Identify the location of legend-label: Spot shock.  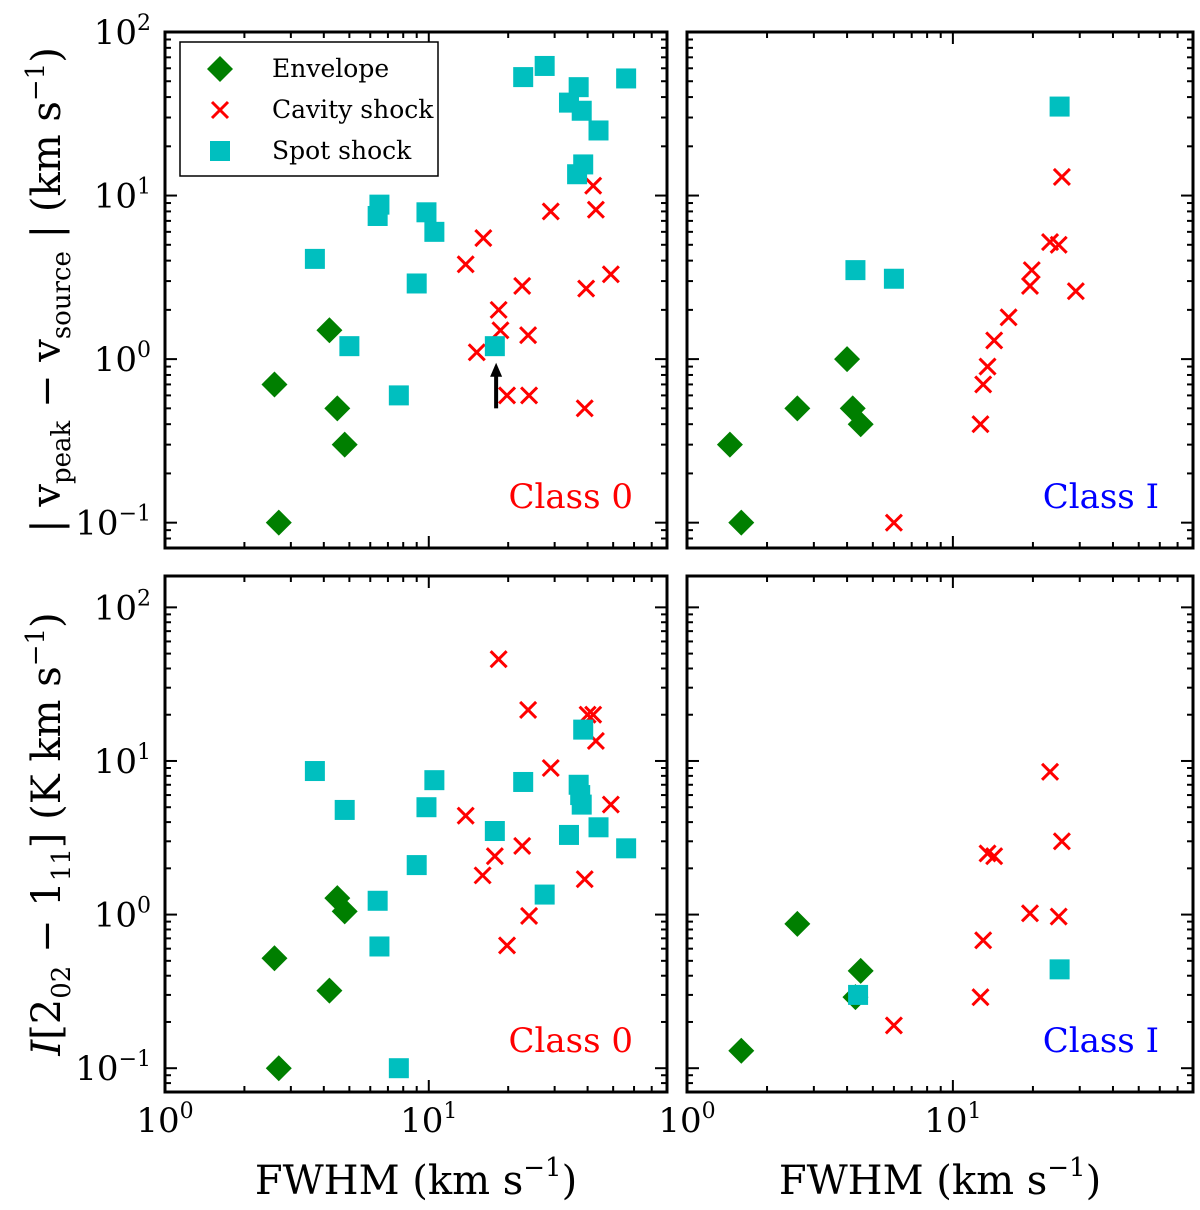
(342, 150).